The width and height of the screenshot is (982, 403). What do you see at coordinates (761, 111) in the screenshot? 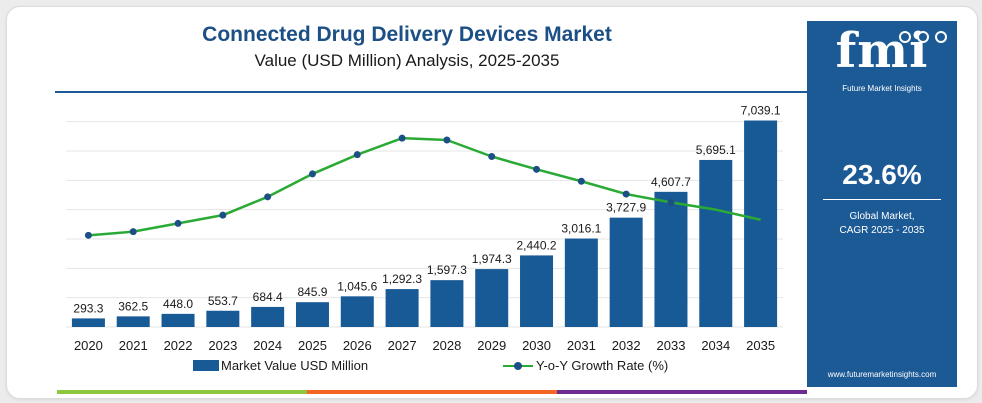
I see `bar-label-2035: 7,039.1` at bounding box center [761, 111].